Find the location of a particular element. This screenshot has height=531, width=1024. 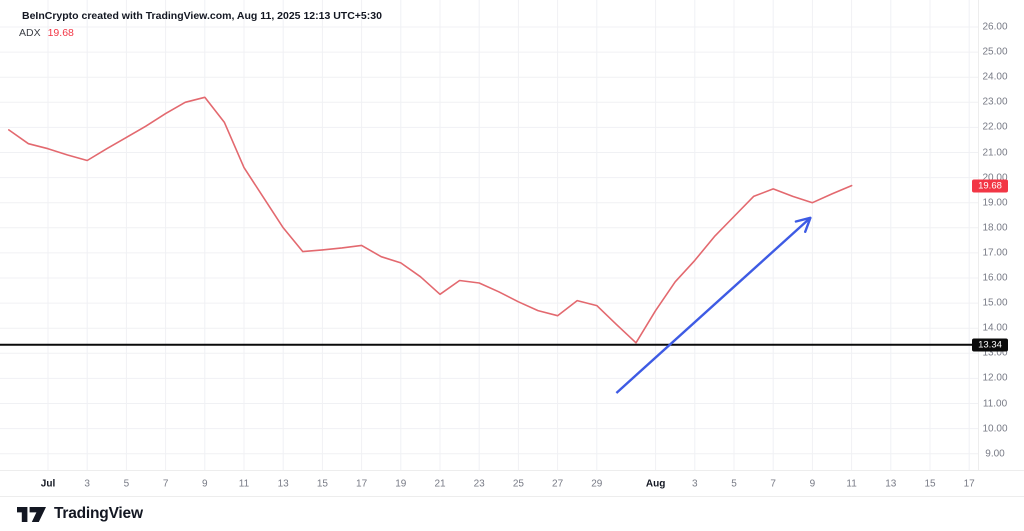

indicator-name: ADX is located at coordinates (30, 33).